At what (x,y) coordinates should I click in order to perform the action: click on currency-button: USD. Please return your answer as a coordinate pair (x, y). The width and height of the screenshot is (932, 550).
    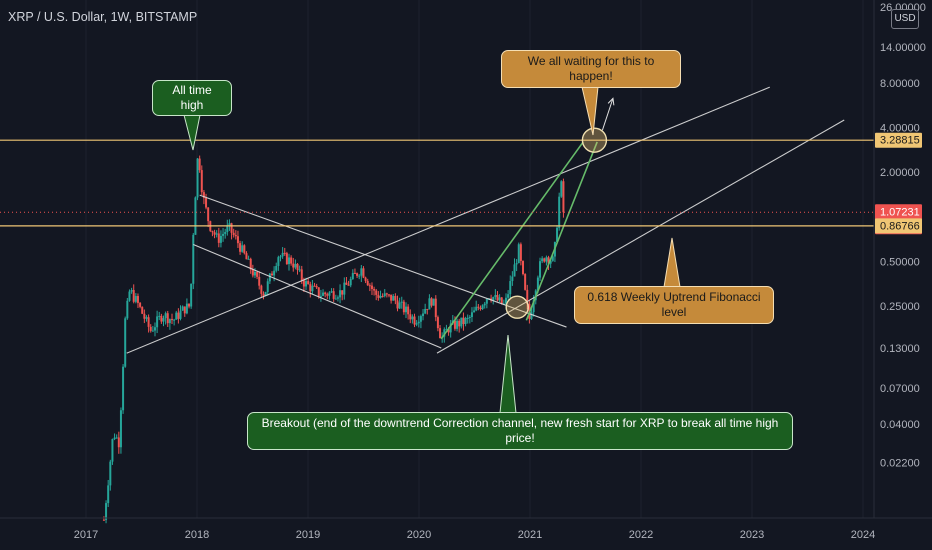
    Looking at the image, I should click on (905, 19).